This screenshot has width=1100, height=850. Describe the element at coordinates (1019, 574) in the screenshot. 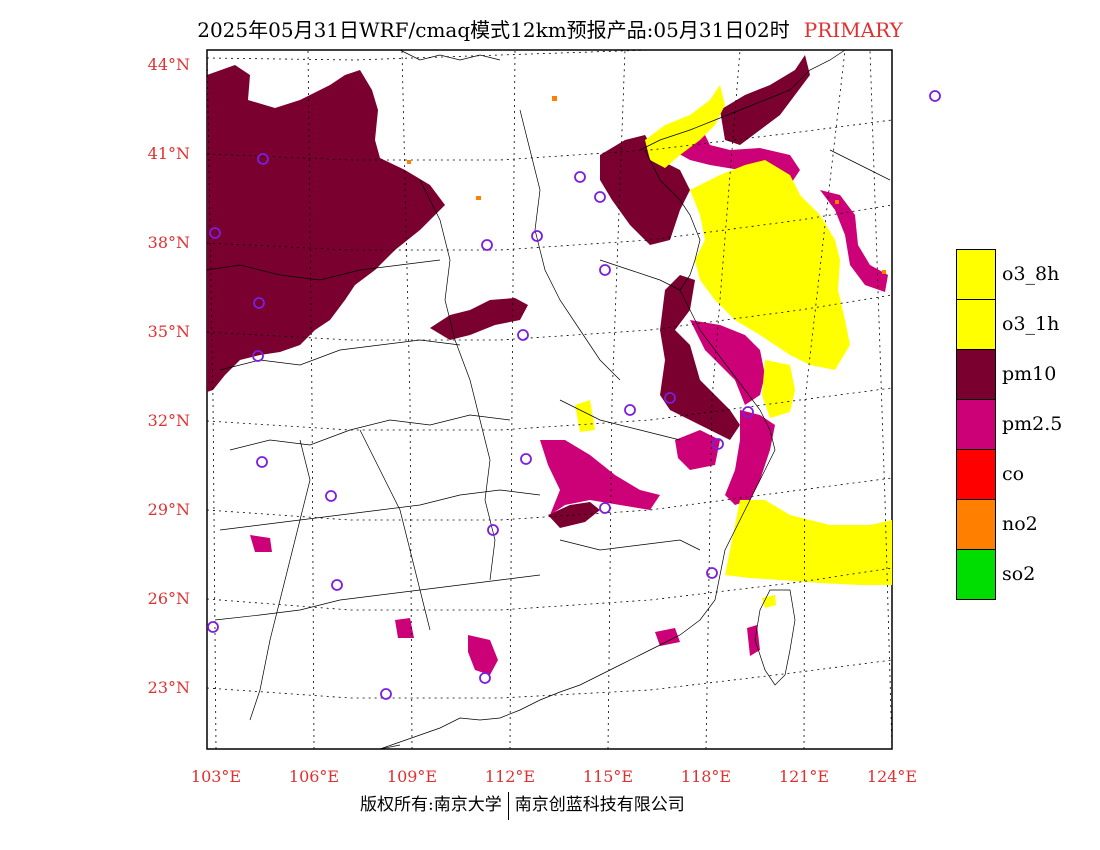

I see `legend-label: so2` at that location.